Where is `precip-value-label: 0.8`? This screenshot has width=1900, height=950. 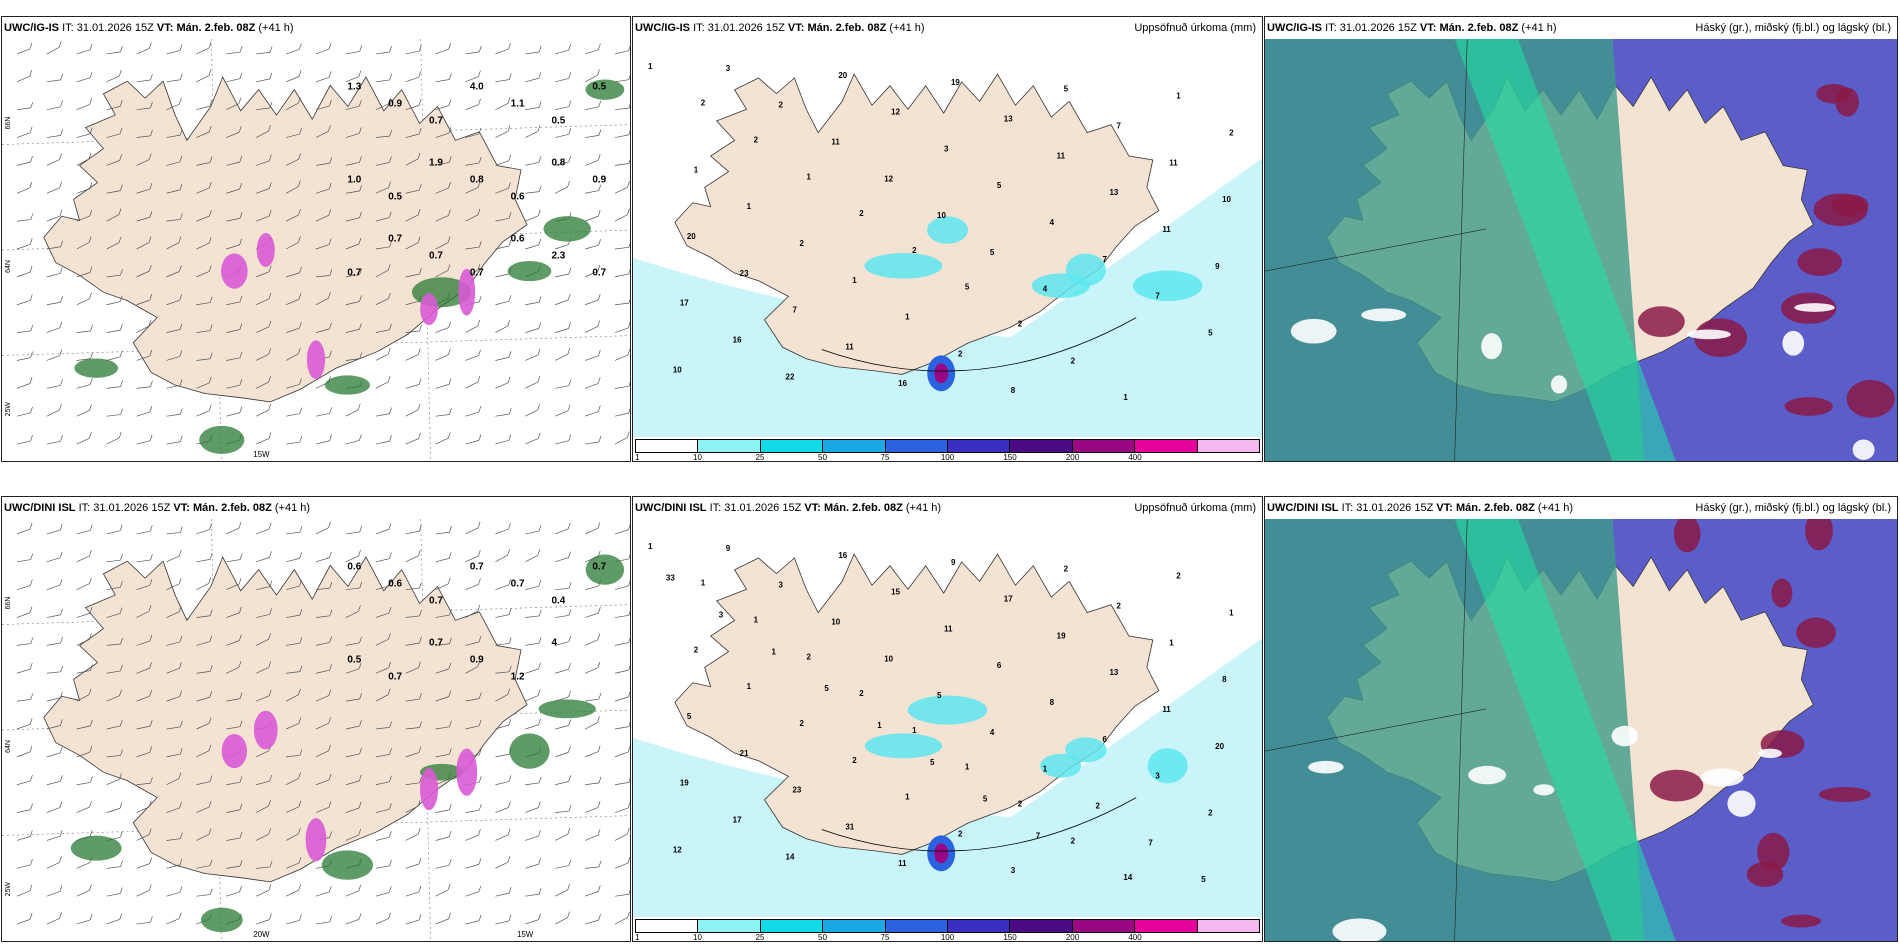
precip-value-label: 0.8 is located at coordinates (477, 179).